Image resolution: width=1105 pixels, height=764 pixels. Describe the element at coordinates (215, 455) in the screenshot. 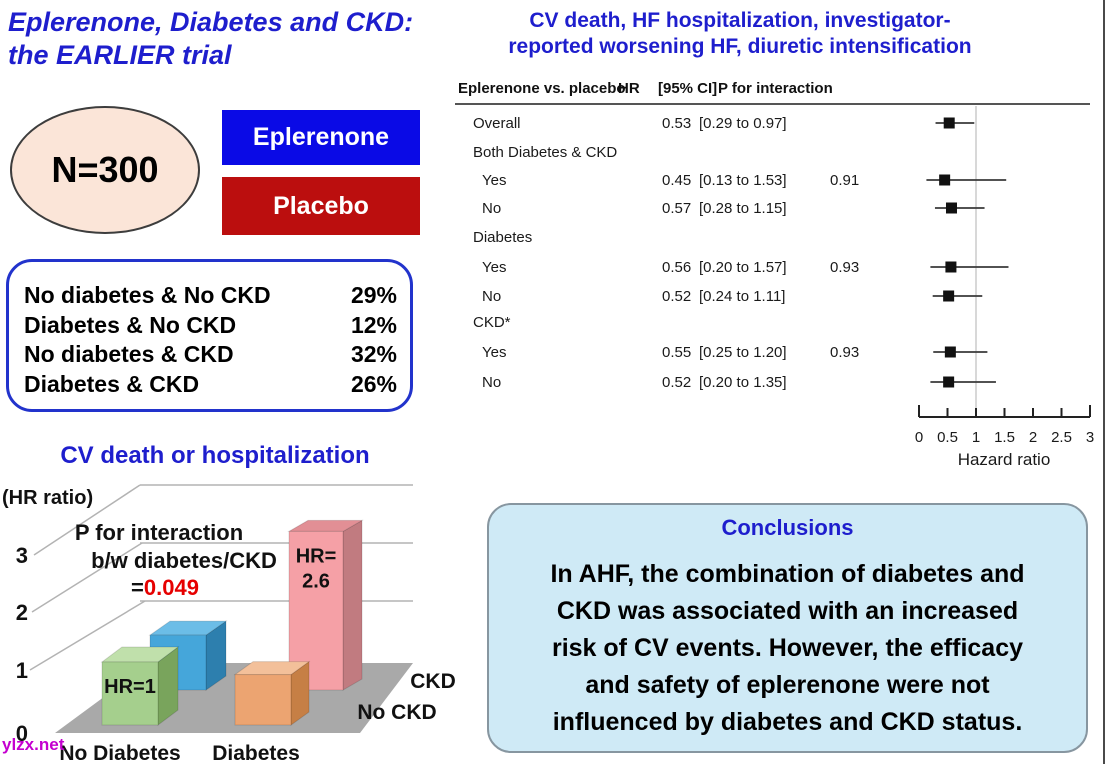

I see `bar-chart-title: CV death or hospitalization` at that location.